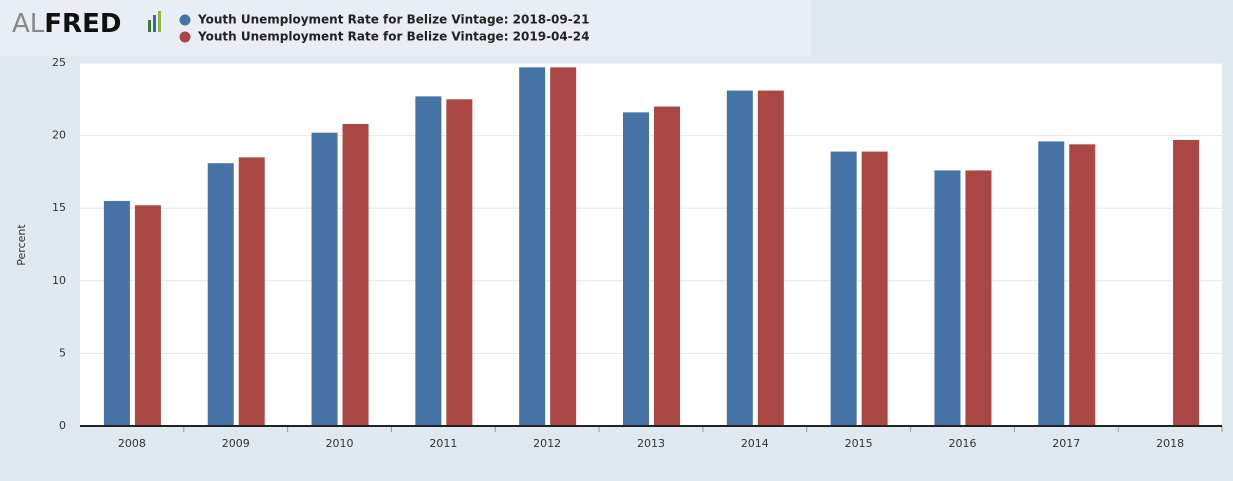 The height and width of the screenshot is (481, 1233). Describe the element at coordinates (405, 28) in the screenshot. I see `header` at that location.